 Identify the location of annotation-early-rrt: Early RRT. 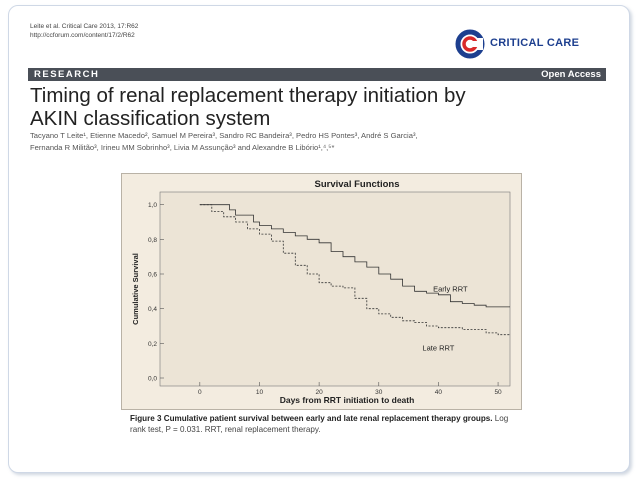
(450, 288).